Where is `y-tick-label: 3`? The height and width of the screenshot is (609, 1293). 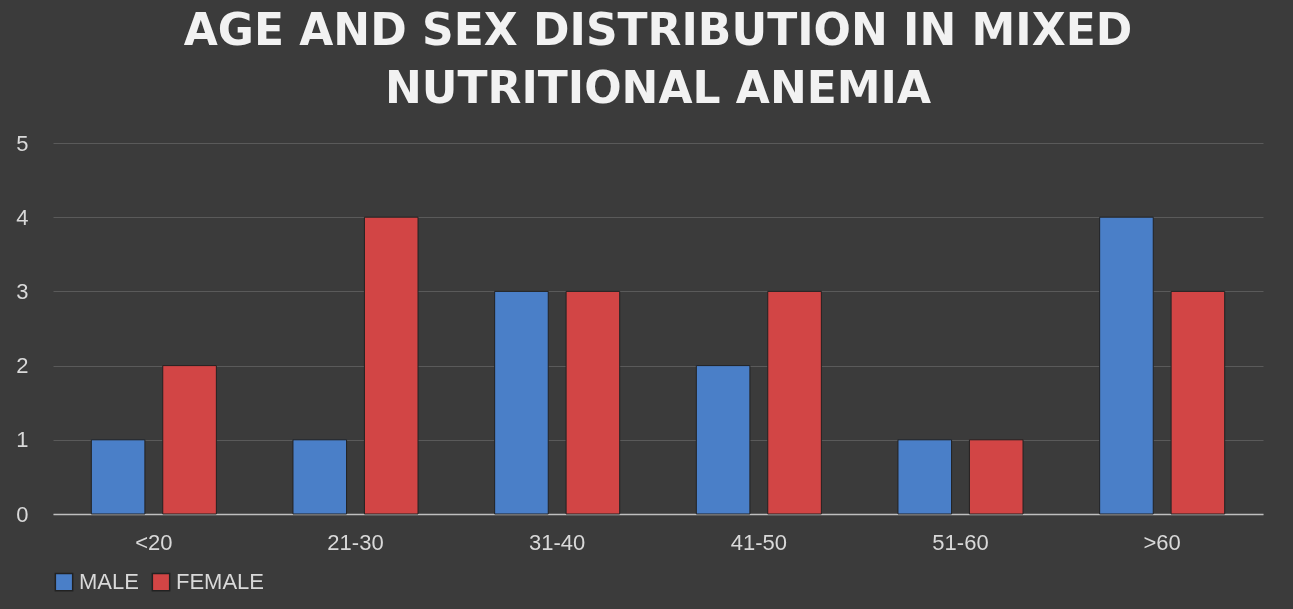 y-tick-label: 3 is located at coordinates (22, 291).